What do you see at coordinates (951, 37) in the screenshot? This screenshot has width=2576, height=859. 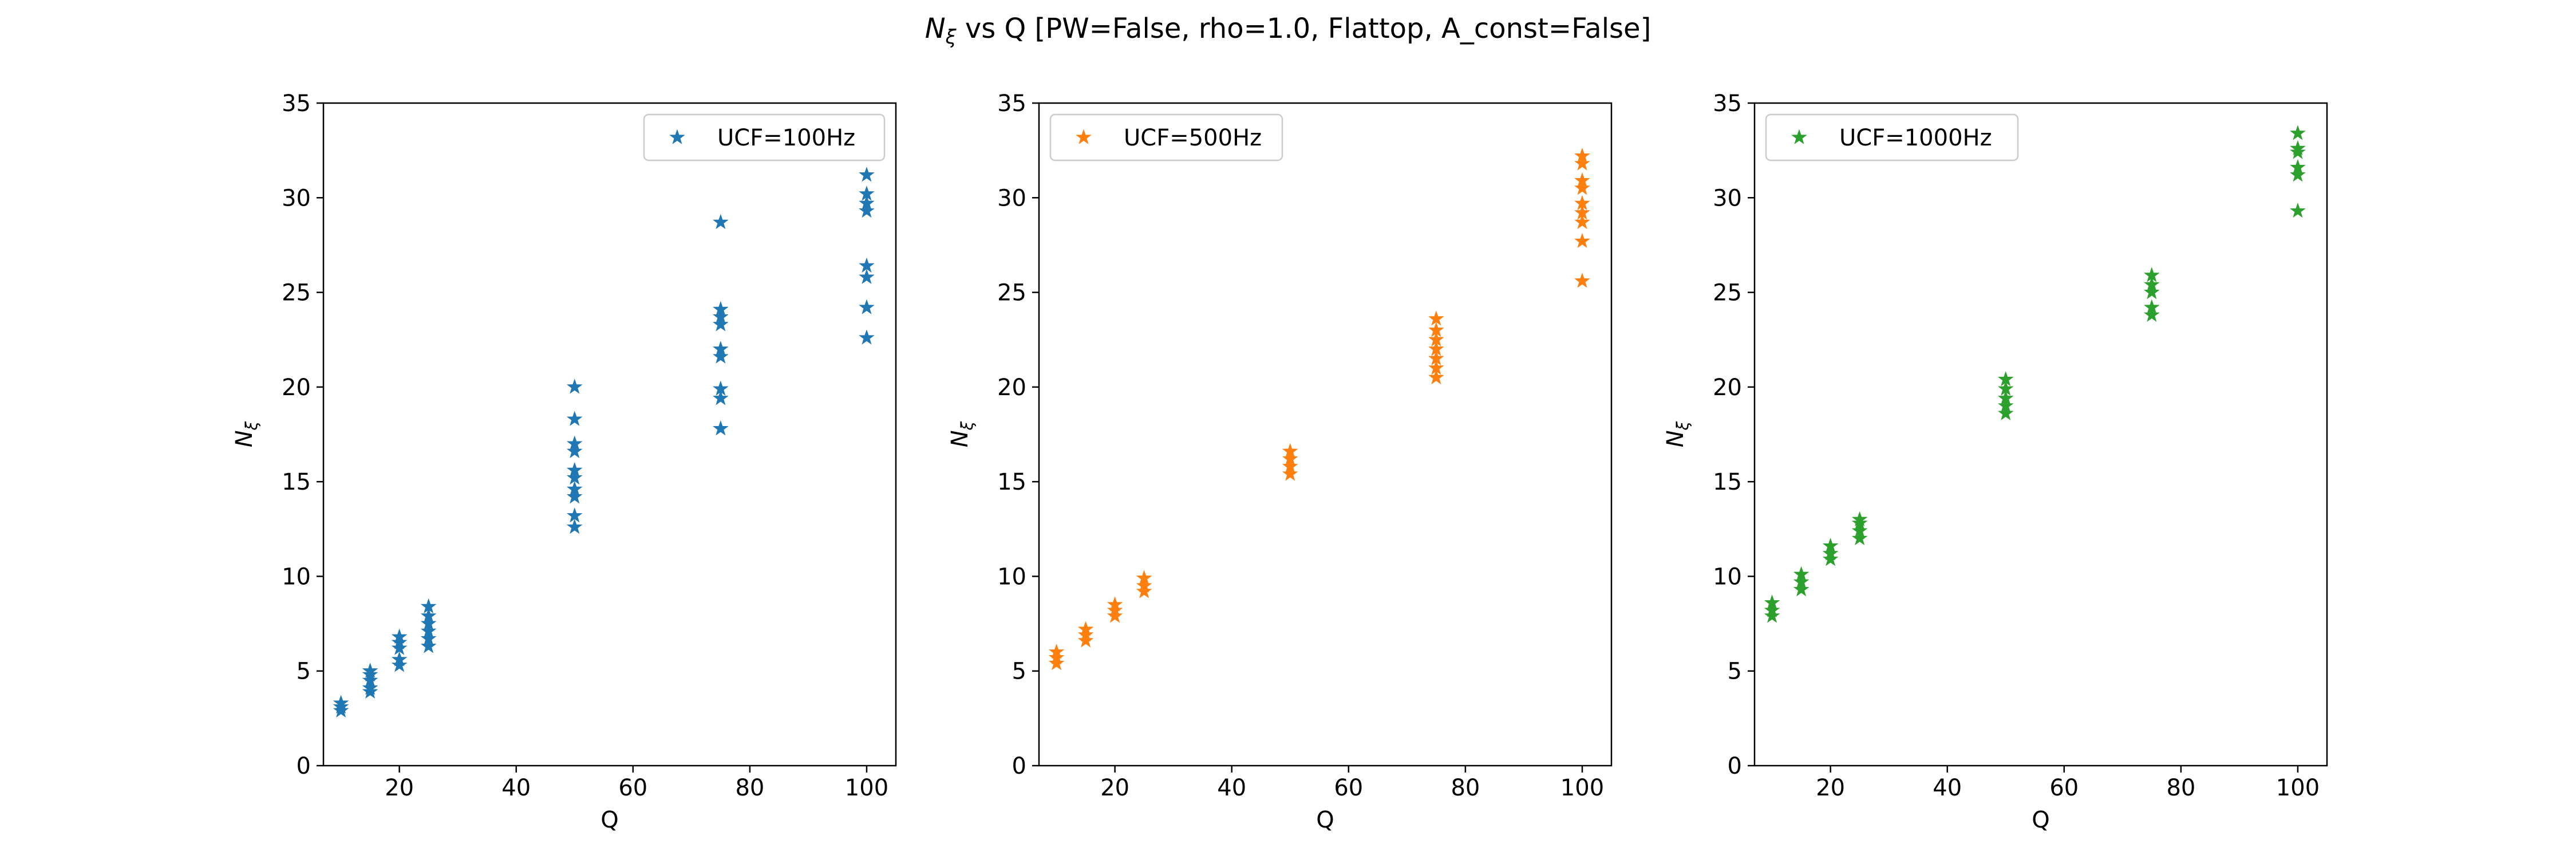 I see `title-subscript: ξ` at bounding box center [951, 37].